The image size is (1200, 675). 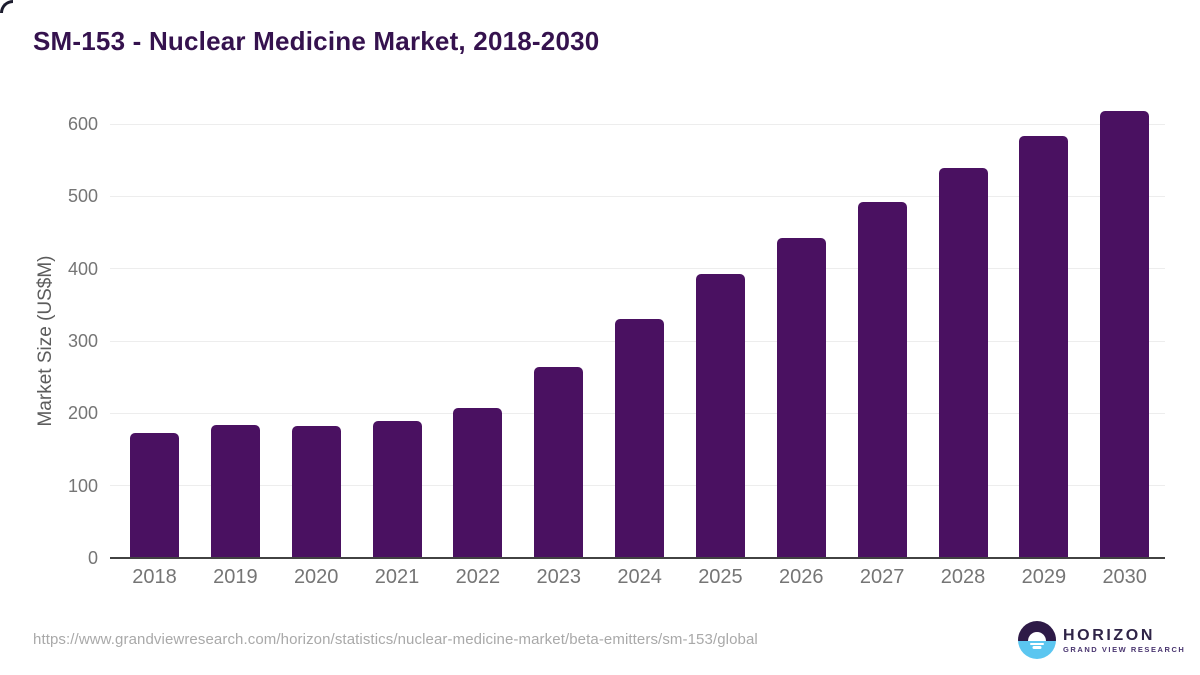 I want to click on bar-2025, so click(x=720, y=416).